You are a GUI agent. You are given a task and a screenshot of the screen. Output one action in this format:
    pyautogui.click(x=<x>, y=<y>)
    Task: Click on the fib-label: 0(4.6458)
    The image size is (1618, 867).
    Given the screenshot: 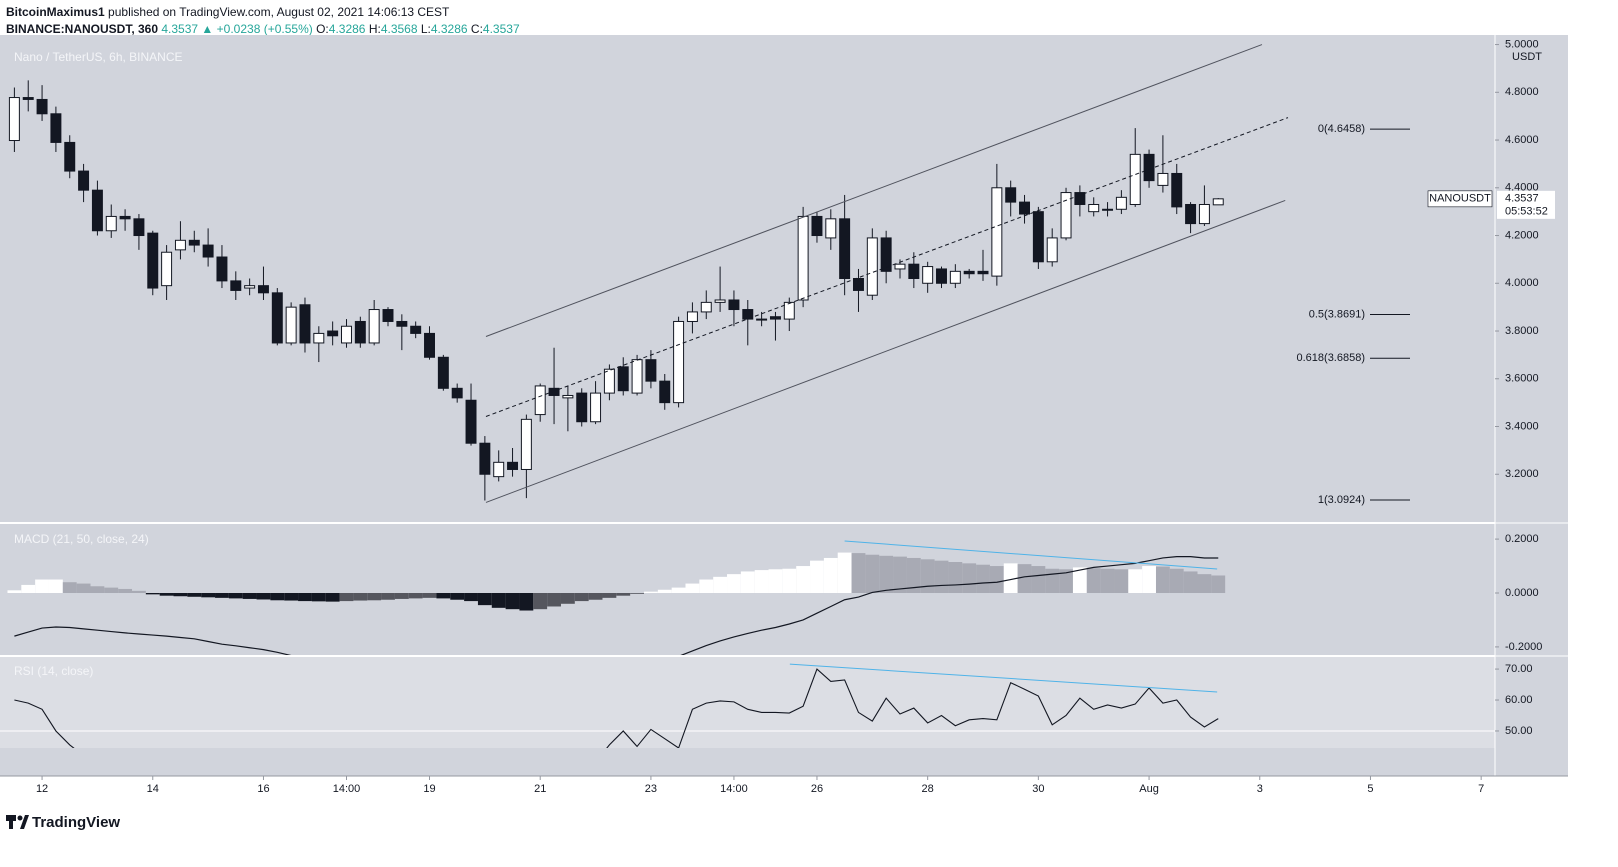 What is the action you would take?
    pyautogui.click(x=1341, y=129)
    